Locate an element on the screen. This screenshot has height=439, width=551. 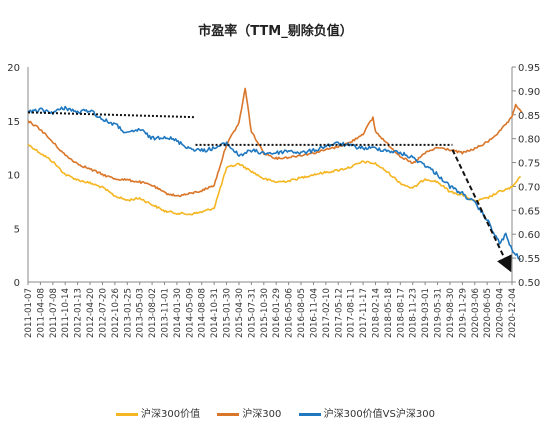
x-tick-label: 2011-01-07 is located at coordinates (29, 313).